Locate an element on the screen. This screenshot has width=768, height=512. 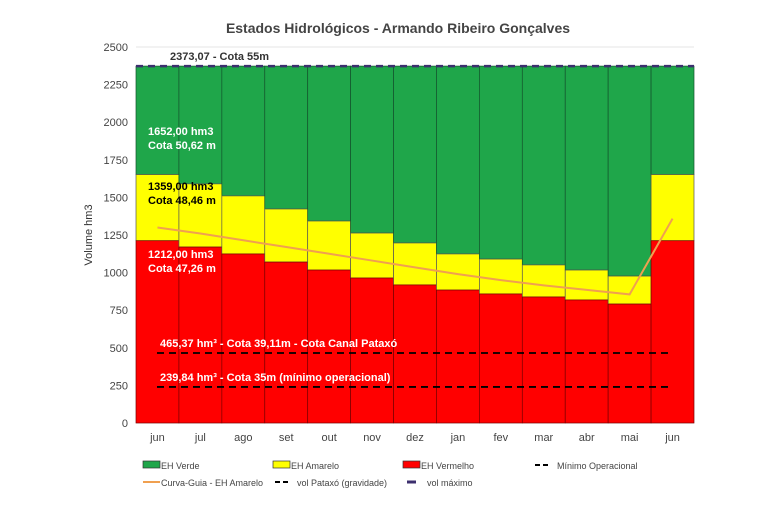
reference-label: 2373,07 - Cota 55m is located at coordinates (219, 57).